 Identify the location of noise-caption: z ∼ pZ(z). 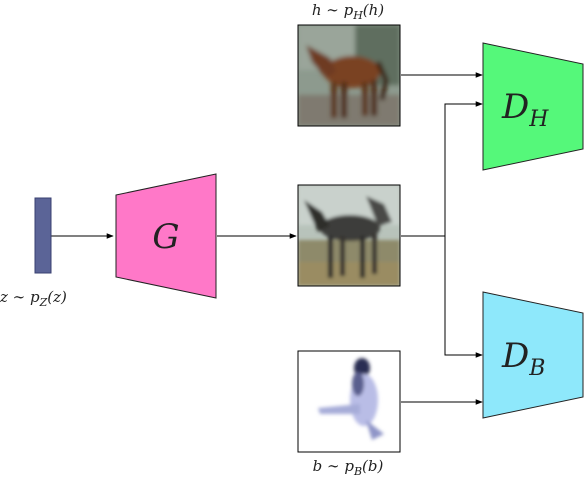
(33, 298).